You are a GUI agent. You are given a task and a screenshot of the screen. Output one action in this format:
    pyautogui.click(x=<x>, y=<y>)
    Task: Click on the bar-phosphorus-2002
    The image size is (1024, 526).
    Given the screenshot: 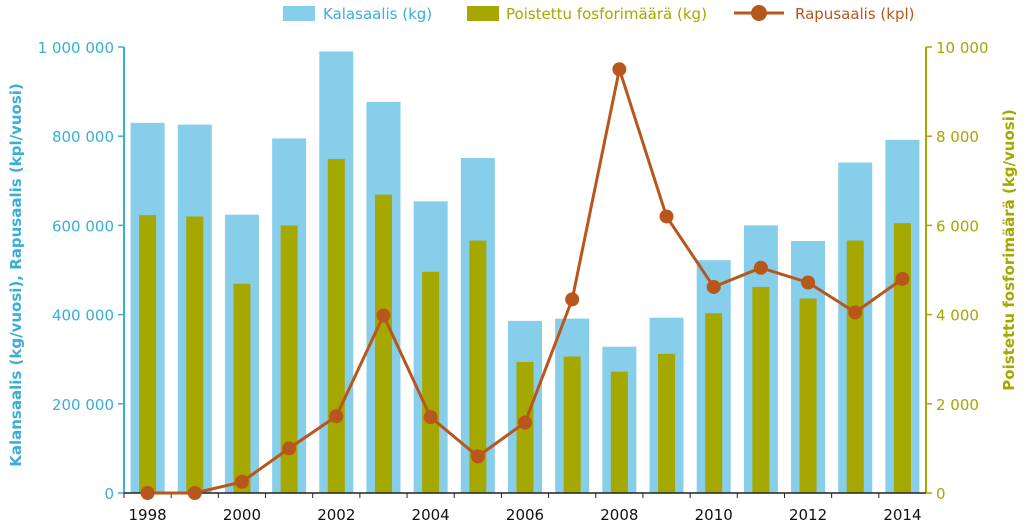 What is the action you would take?
    pyautogui.click(x=336, y=326)
    